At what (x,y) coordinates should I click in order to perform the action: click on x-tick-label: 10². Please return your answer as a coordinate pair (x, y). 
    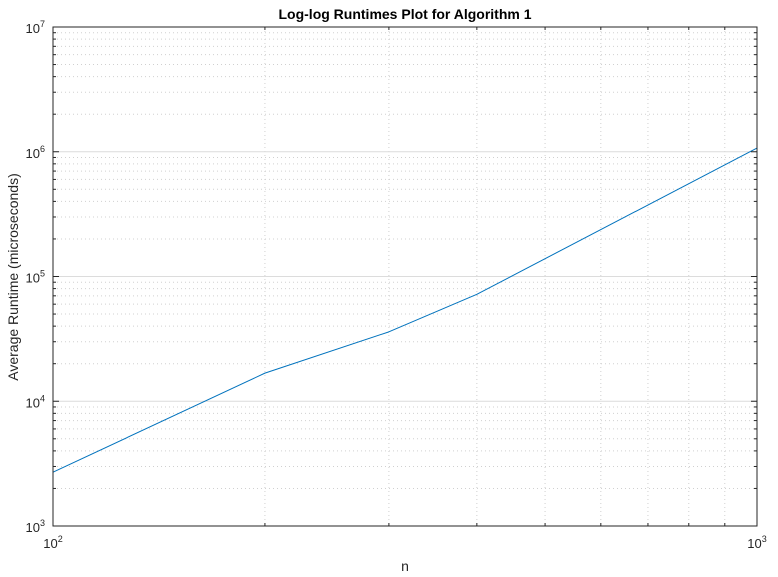
    Looking at the image, I should click on (52, 542).